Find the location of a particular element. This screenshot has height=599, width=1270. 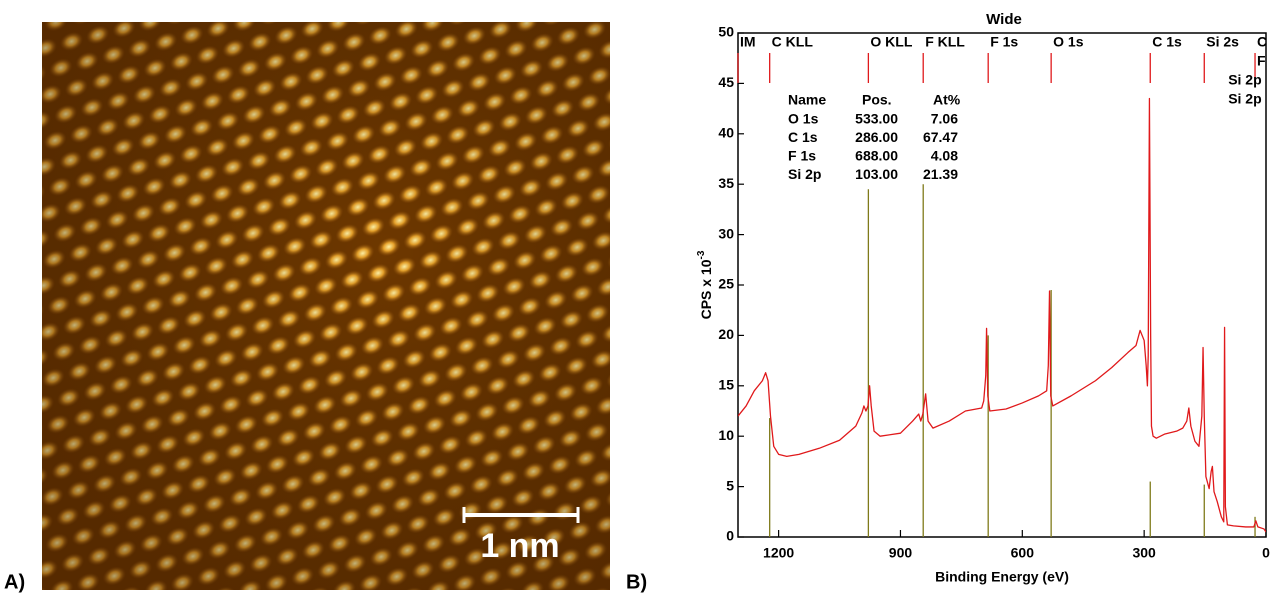

peak-label: F 1s is located at coordinates (1004, 42).